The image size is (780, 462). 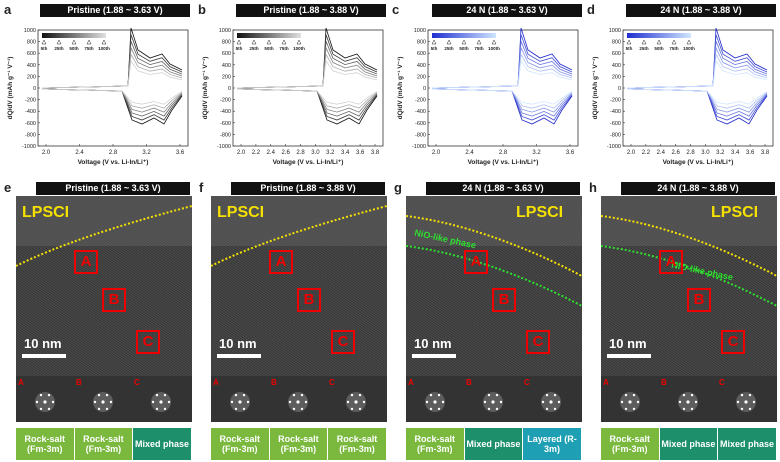 What do you see at coordinates (59, 48) in the screenshot?
I see `legend-label: 25th` at bounding box center [59, 48].